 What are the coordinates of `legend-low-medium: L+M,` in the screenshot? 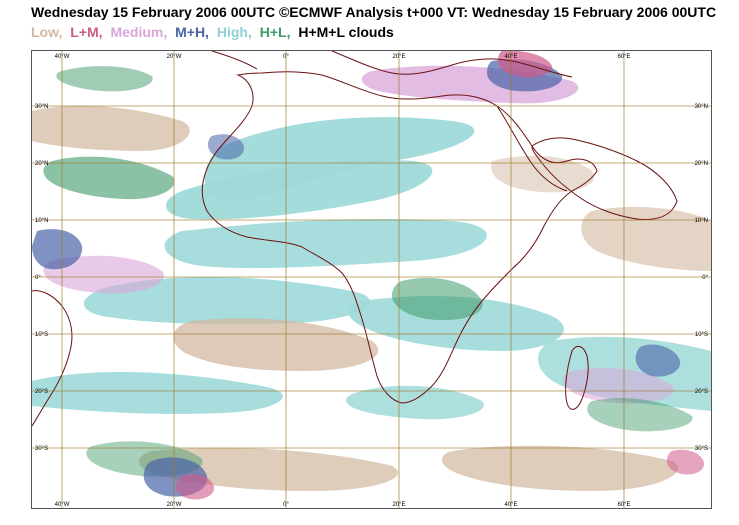 It's located at (86, 32).